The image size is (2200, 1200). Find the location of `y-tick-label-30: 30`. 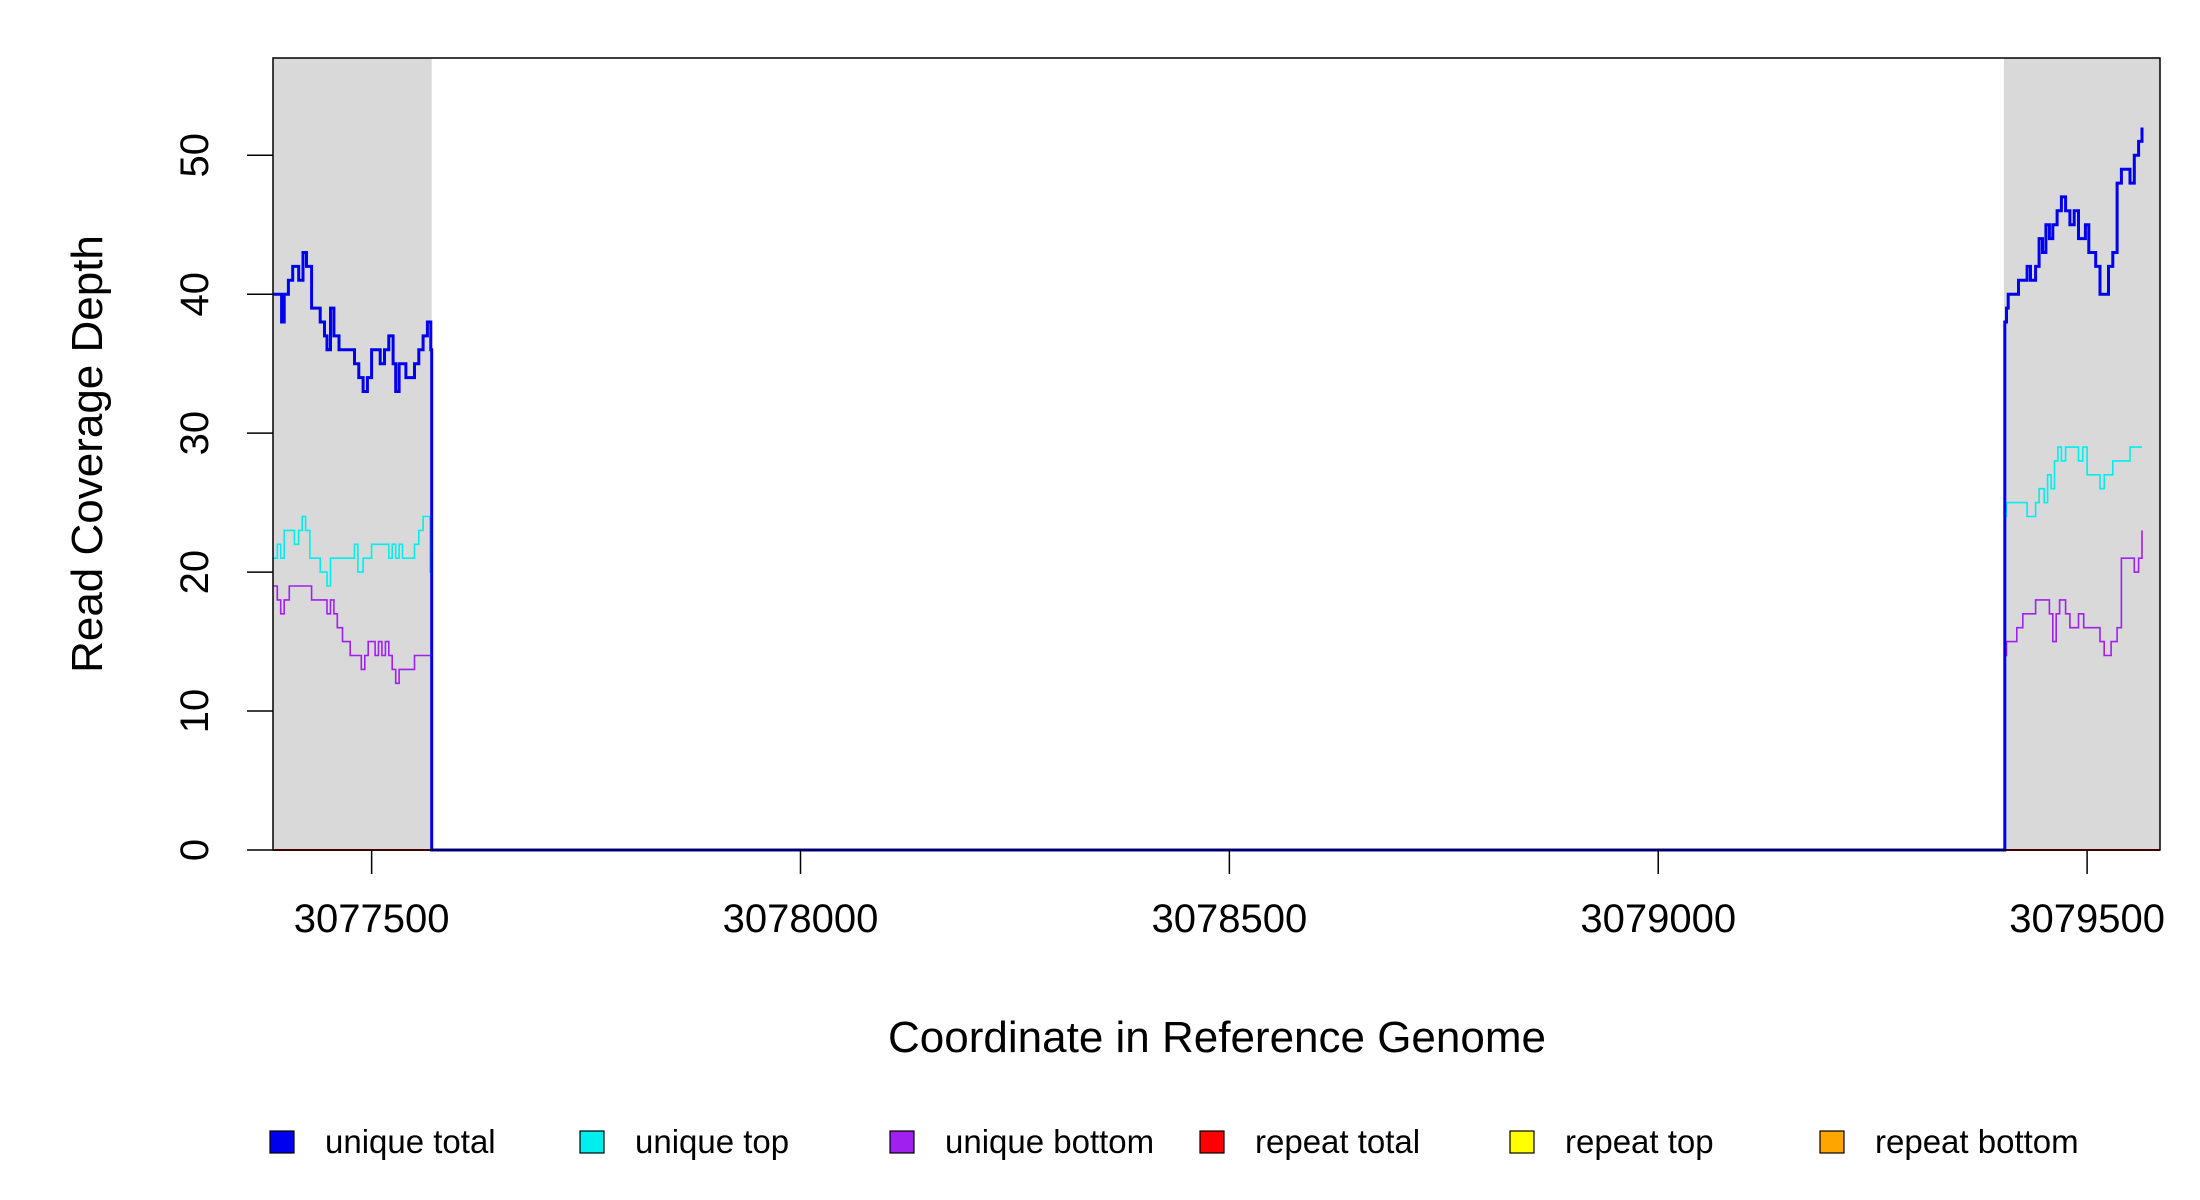

y-tick-label-30: 30 is located at coordinates (195, 433).